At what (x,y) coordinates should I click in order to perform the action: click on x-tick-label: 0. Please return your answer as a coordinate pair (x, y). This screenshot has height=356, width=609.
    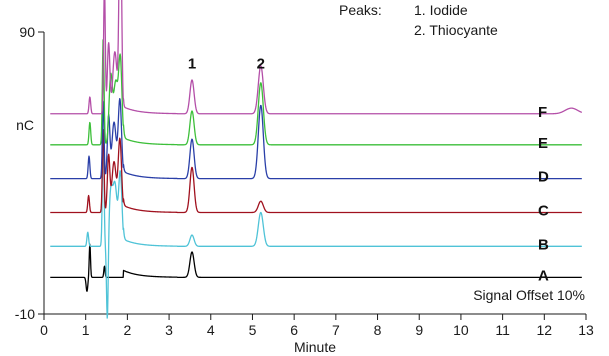
    Looking at the image, I should click on (44, 330).